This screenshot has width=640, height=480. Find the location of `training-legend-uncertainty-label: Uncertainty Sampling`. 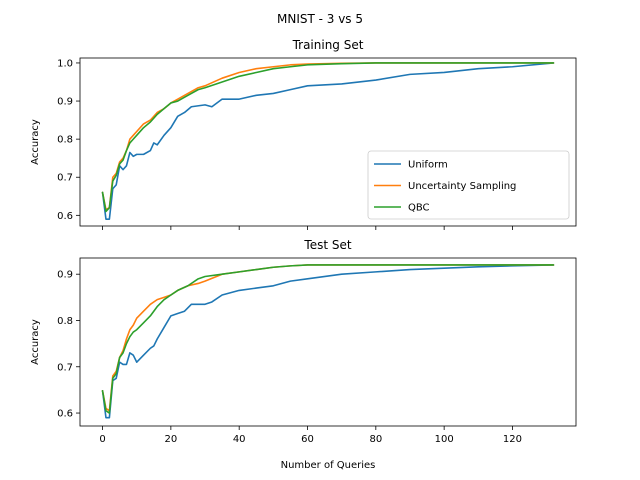

training-legend-uncertainty-label: Uncertainty Sampling is located at coordinates (462, 186).